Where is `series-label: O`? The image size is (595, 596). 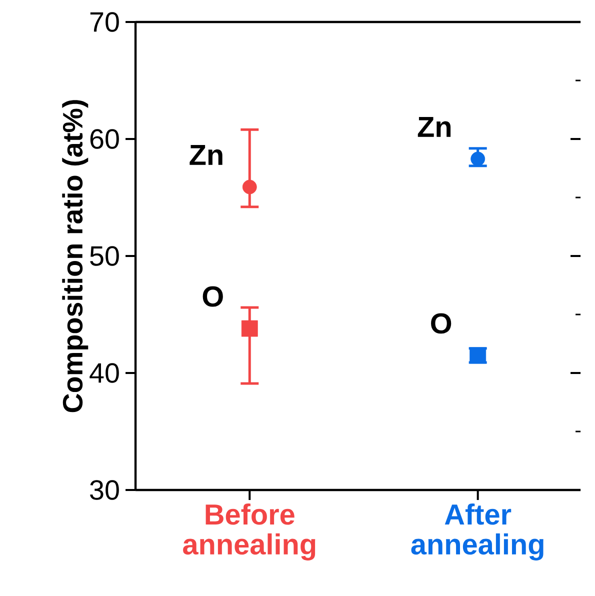
series-label: O is located at coordinates (213, 296).